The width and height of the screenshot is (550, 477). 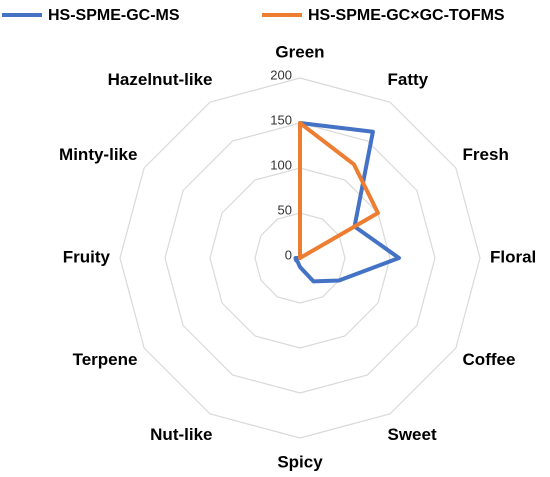 I want to click on tick-label: 0, so click(x=288, y=254).